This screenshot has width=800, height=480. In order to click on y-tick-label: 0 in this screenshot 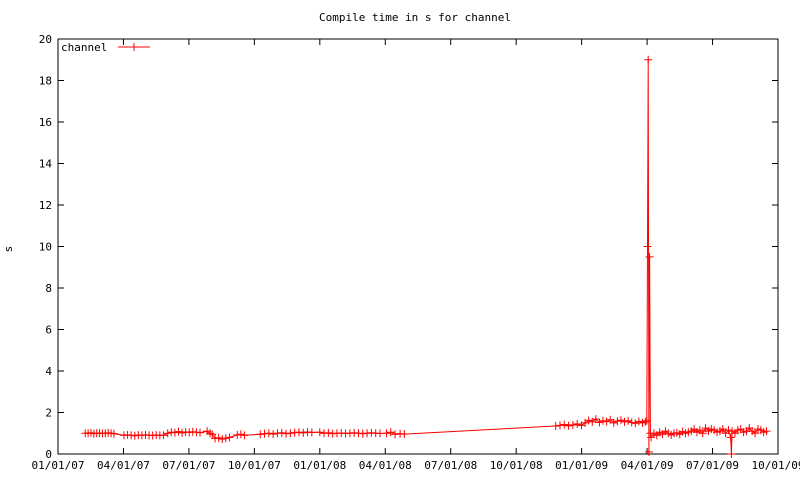, I will do `click(48, 454)`.